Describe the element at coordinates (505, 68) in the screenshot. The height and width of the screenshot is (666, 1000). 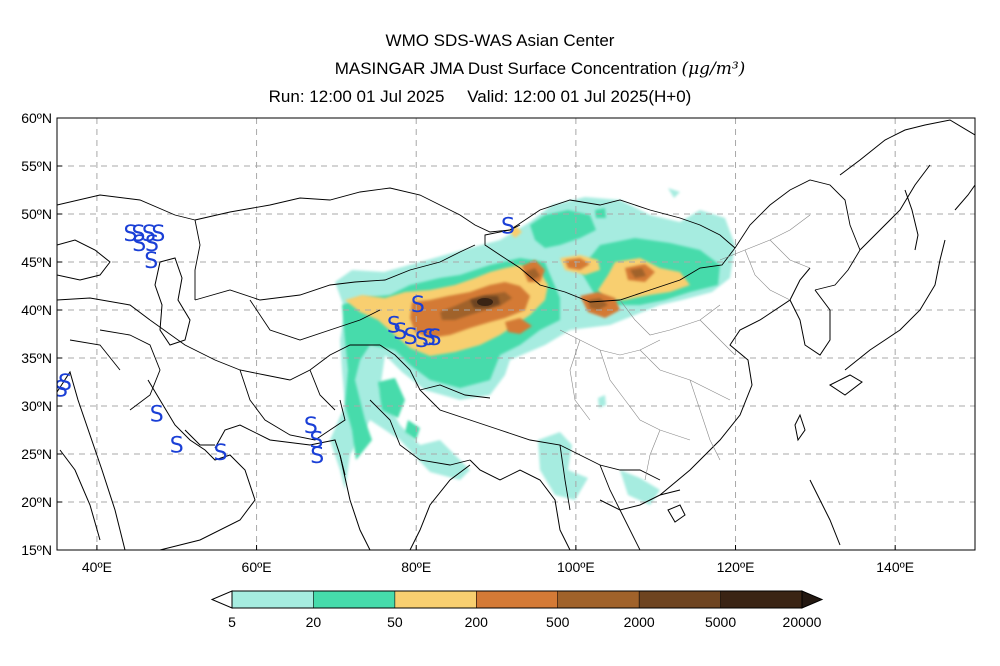
I see `variable-name: MASINGAR JMA Dust Surface Concentration` at that location.